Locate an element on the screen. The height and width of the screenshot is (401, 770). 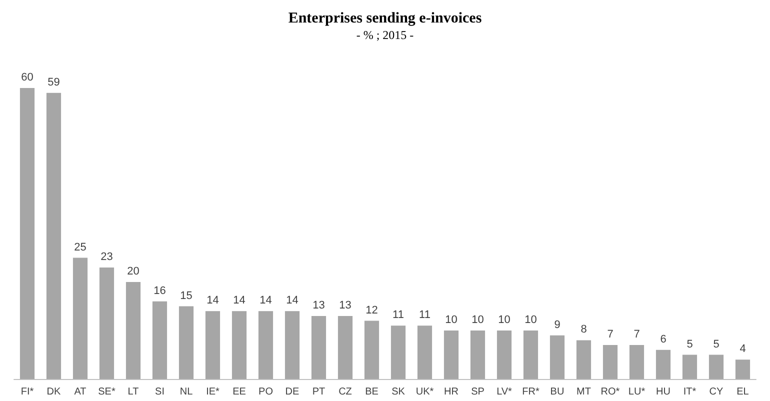
x-tick-label: LT is located at coordinates (133, 392).